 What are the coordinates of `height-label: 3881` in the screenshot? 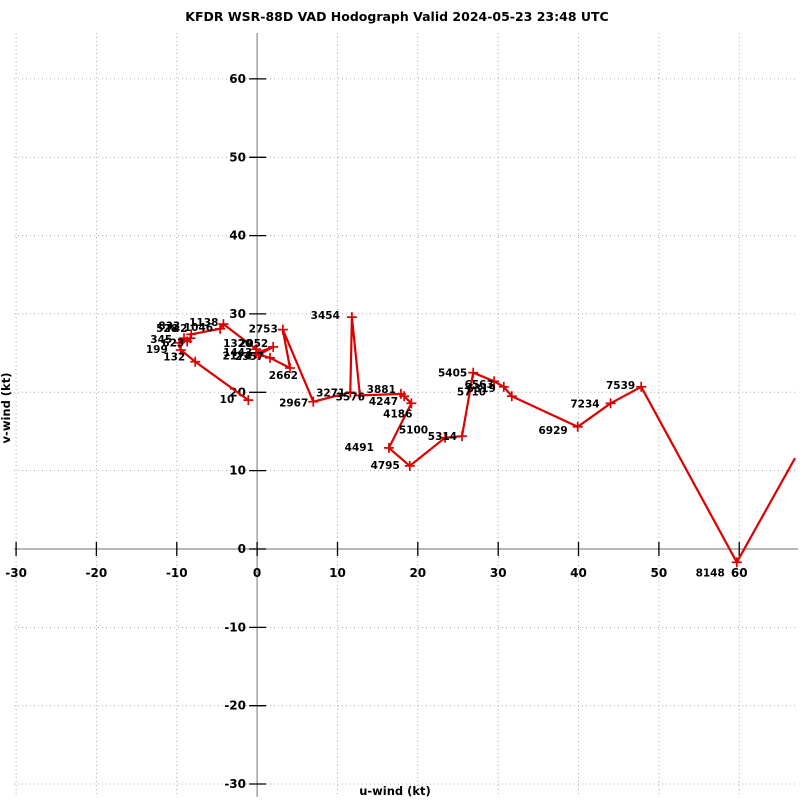 It's located at (381, 390).